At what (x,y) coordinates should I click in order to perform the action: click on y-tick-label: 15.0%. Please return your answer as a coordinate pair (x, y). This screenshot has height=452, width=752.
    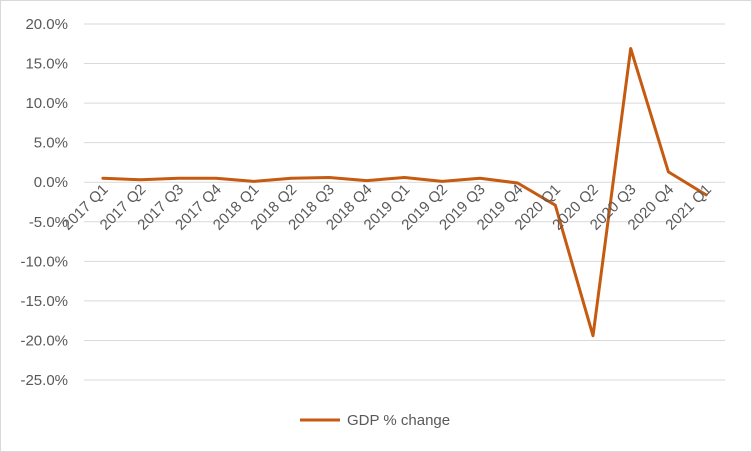
    Looking at the image, I should click on (46, 64).